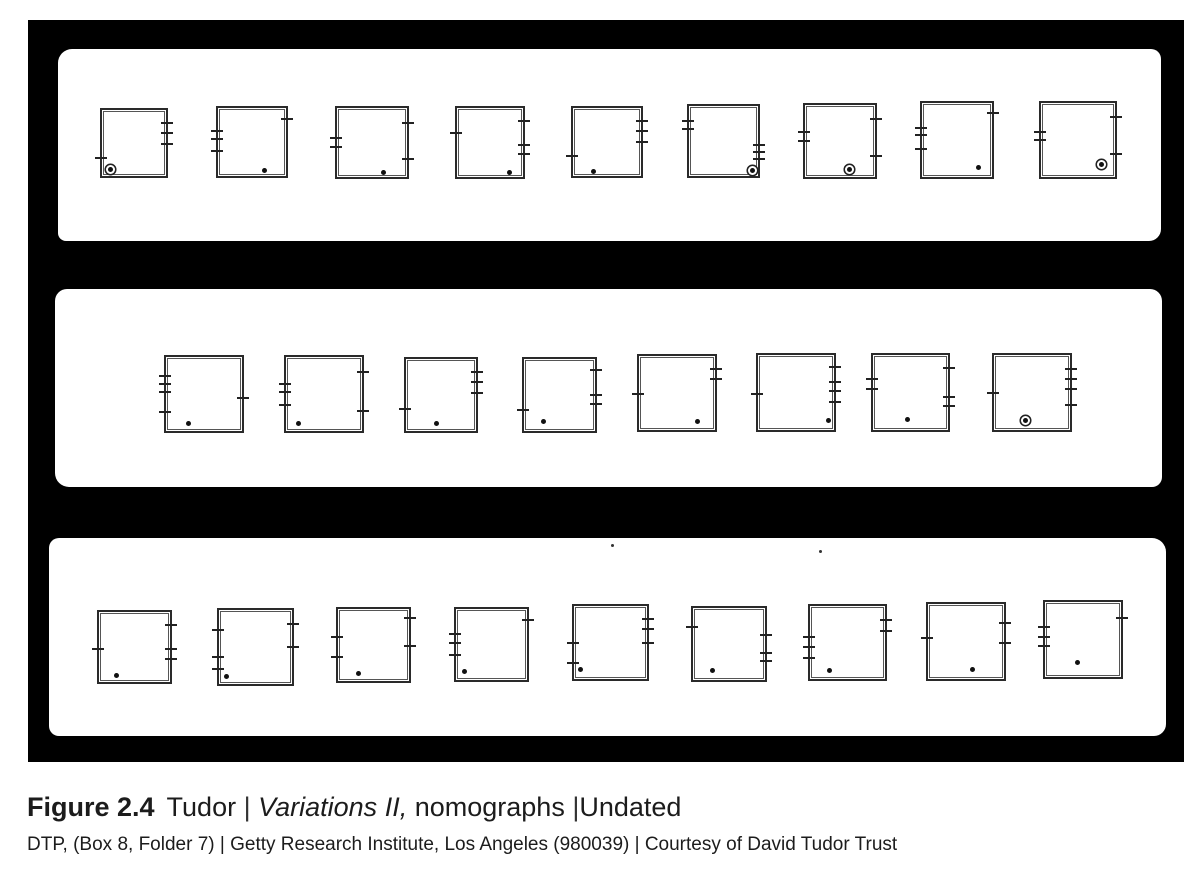 This screenshot has height=880, width=1200. What do you see at coordinates (91, 807) in the screenshot?
I see `figure-label: Figure 2.4` at bounding box center [91, 807].